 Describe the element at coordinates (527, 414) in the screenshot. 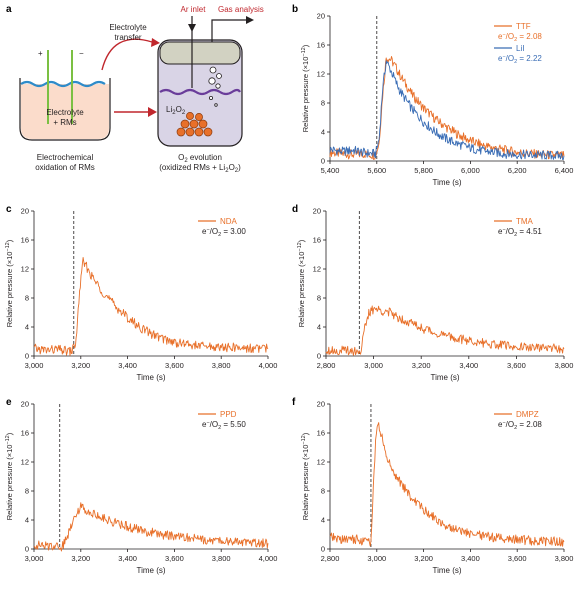

I see `legend-name: DMPZ` at that location.